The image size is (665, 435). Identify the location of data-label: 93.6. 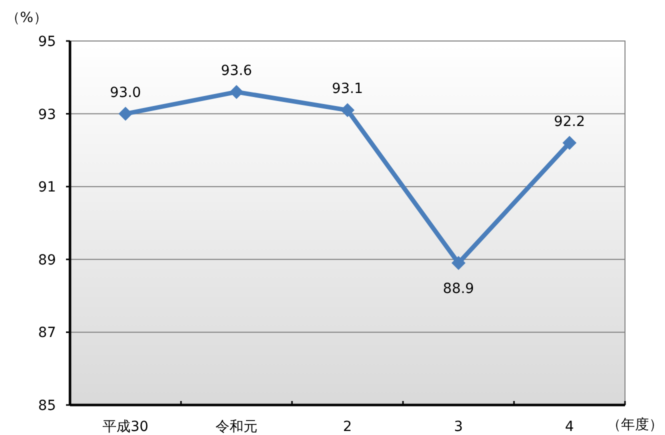
(236, 70).